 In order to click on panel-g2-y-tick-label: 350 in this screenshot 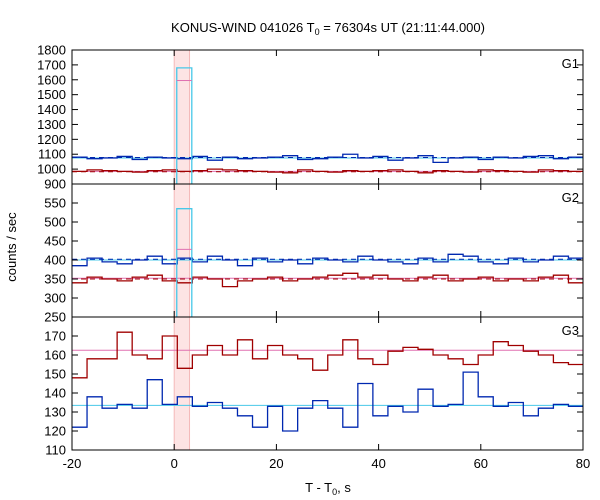, I will do `click(55, 279)`.